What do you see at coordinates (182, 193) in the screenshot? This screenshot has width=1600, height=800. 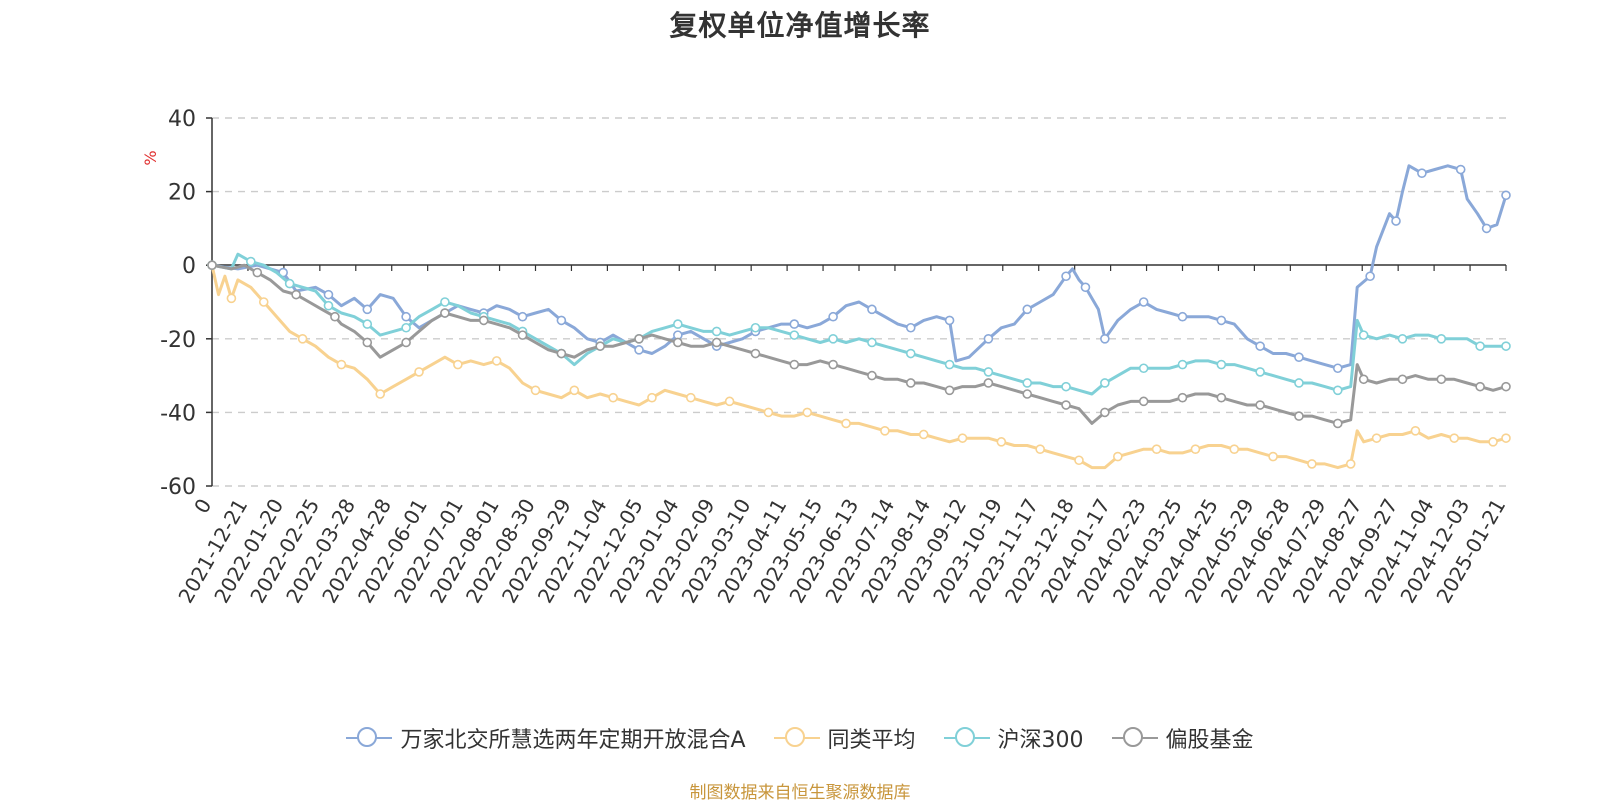 I see `y-tick-label: 20` at bounding box center [182, 193].